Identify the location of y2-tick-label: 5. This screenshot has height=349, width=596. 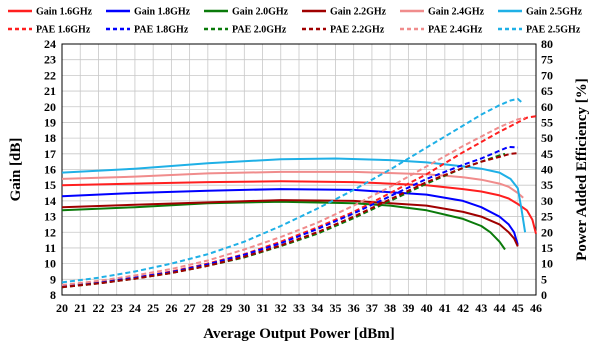
(544, 279).